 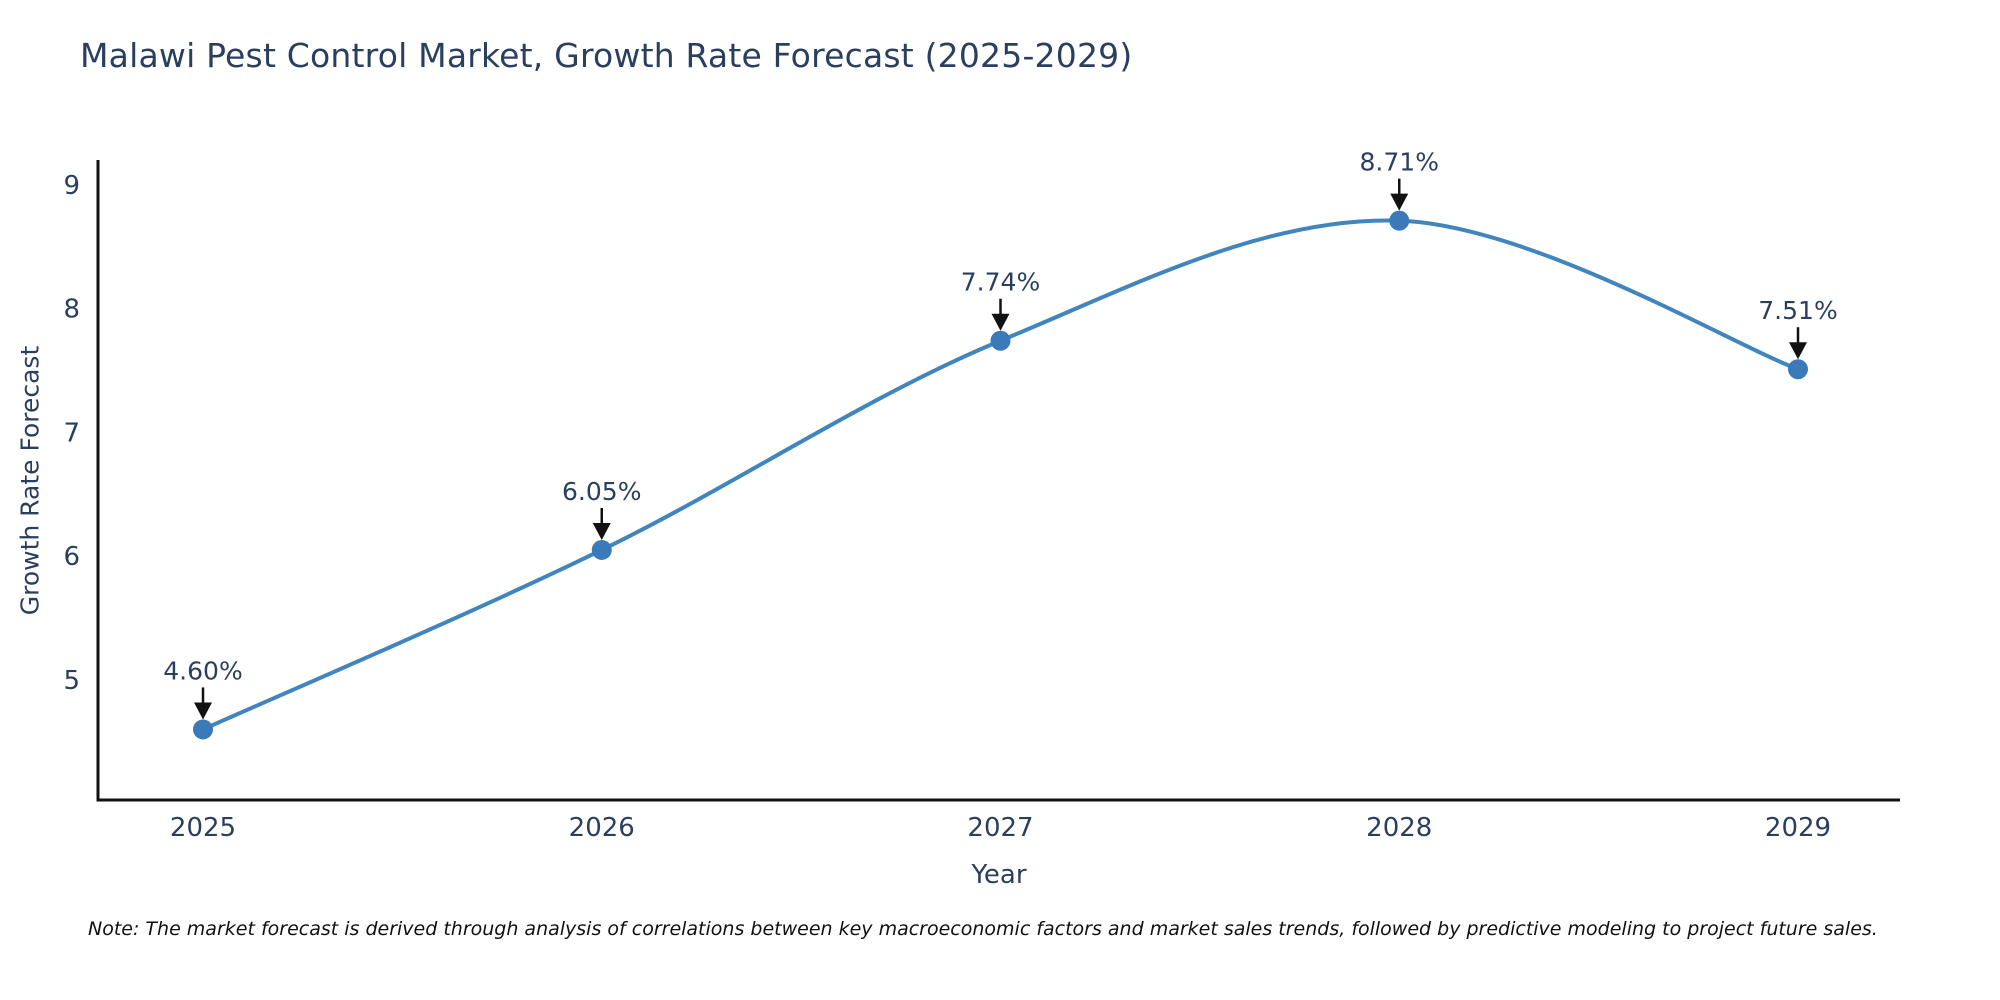 I want to click on y-tick-label-5: 5, so click(x=71, y=681).